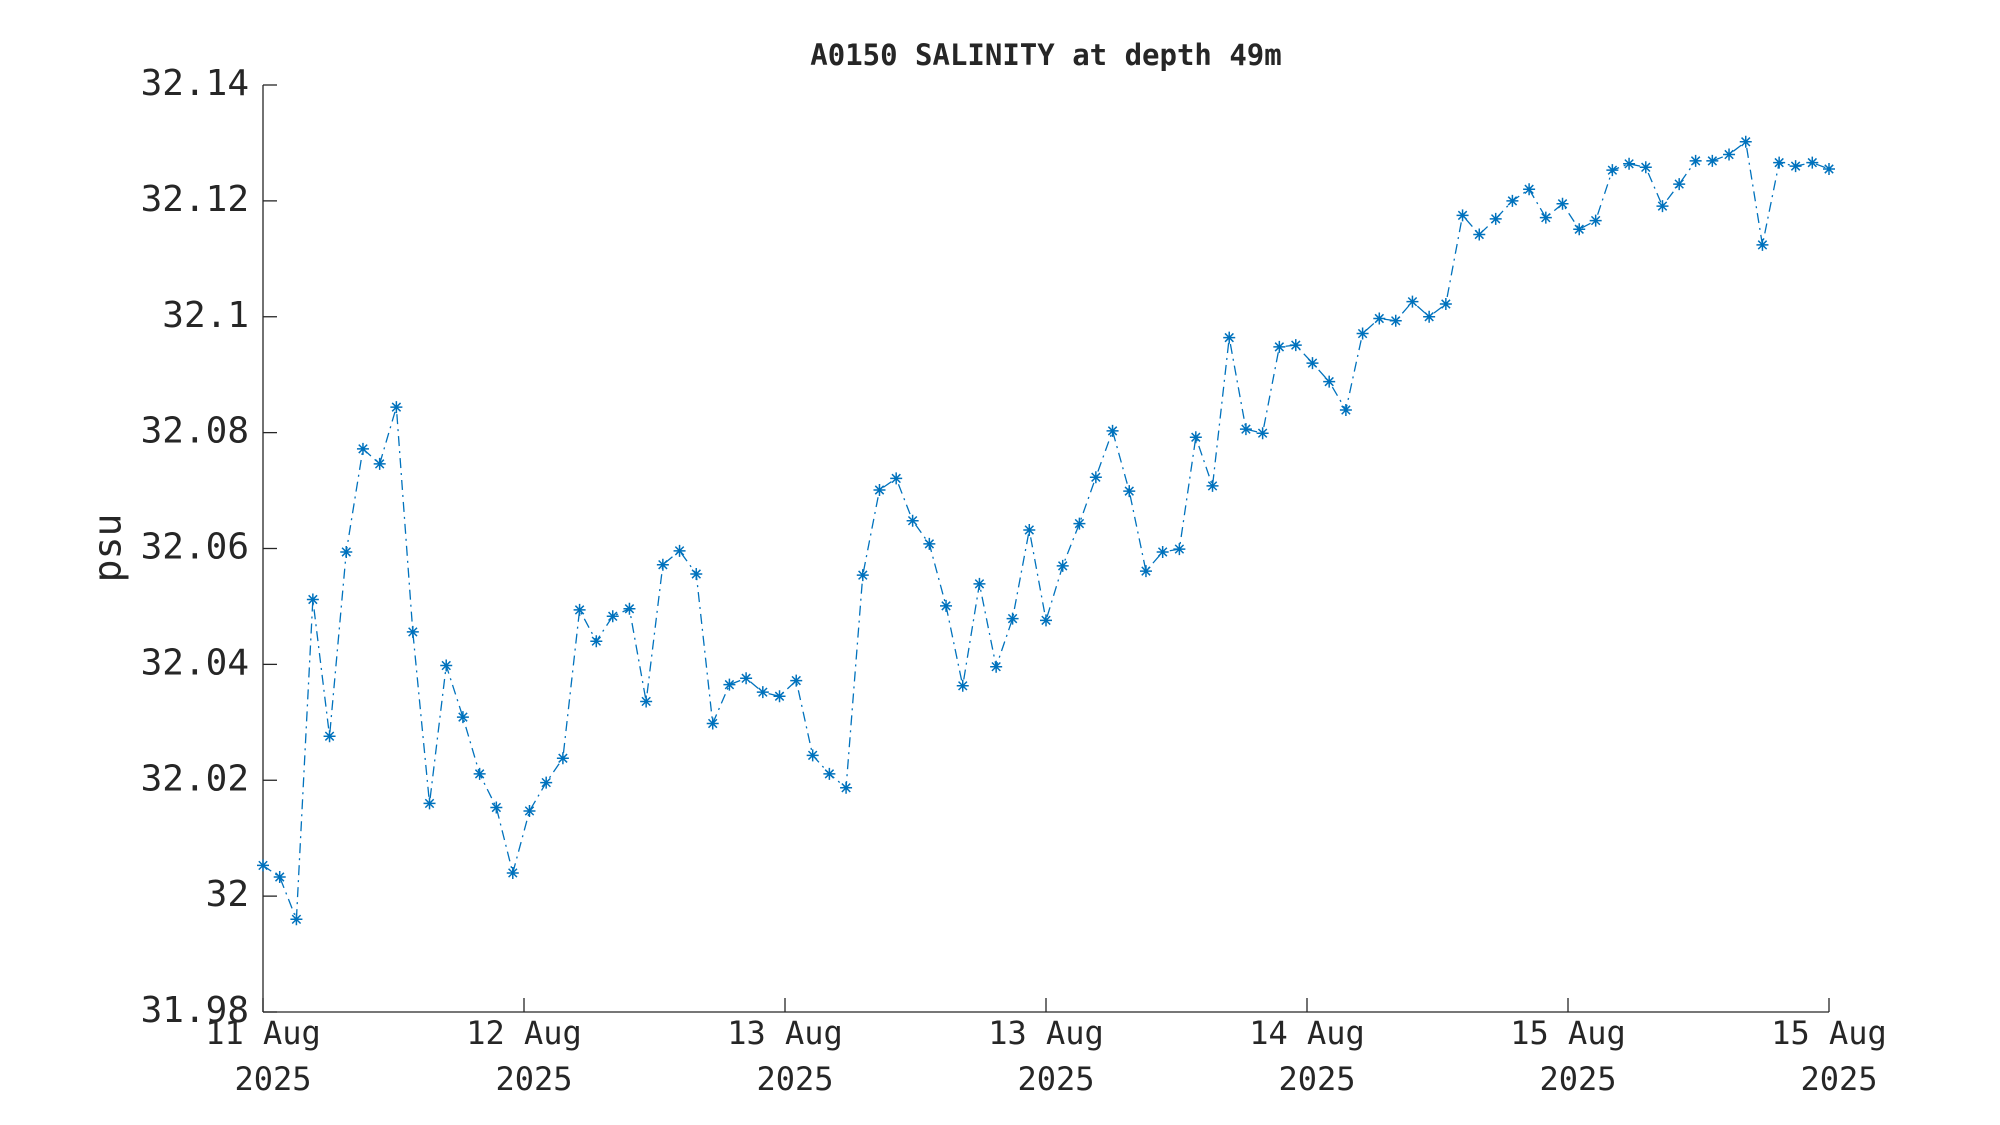 The image size is (2000, 1125). I want to click on y-tick-label: 32.06, so click(195, 547).